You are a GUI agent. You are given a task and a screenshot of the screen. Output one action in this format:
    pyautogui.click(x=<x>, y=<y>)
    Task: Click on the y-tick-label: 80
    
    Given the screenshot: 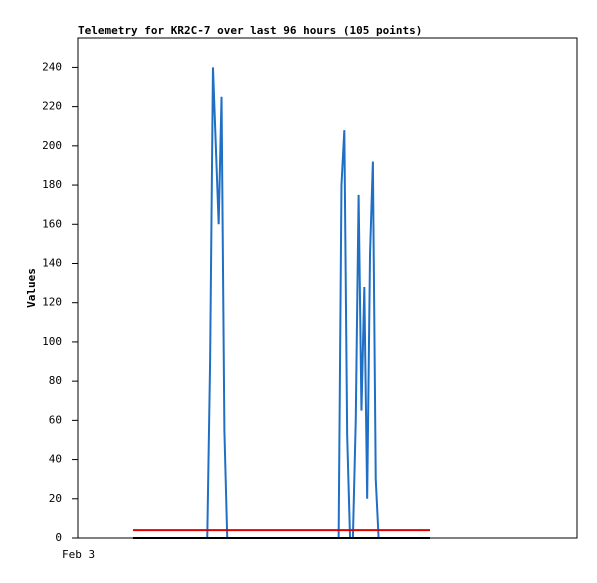 What is the action you would take?
    pyautogui.click(x=55, y=380)
    